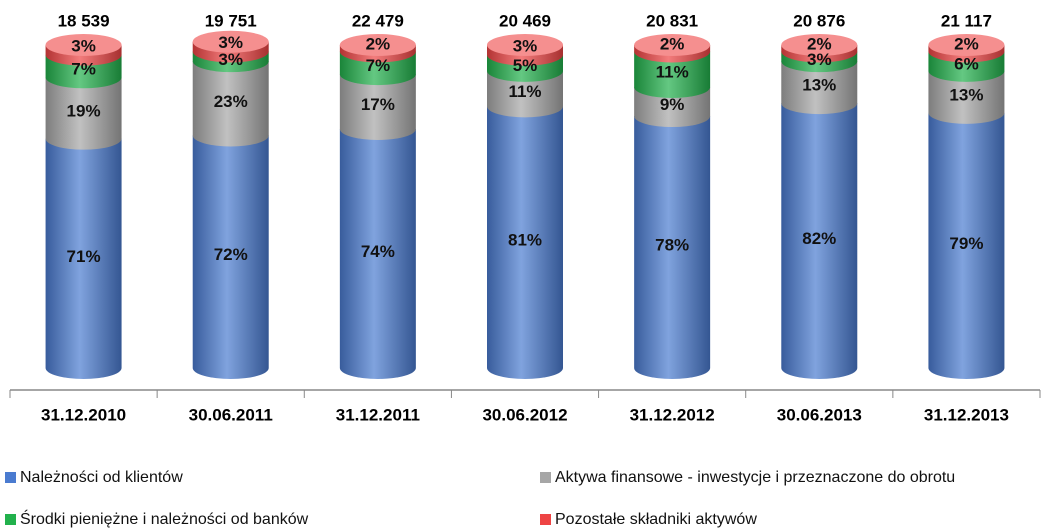 The image size is (1062, 530). What do you see at coordinates (378, 414) in the screenshot?
I see `x-tick-label: 31.12.2011` at bounding box center [378, 414].